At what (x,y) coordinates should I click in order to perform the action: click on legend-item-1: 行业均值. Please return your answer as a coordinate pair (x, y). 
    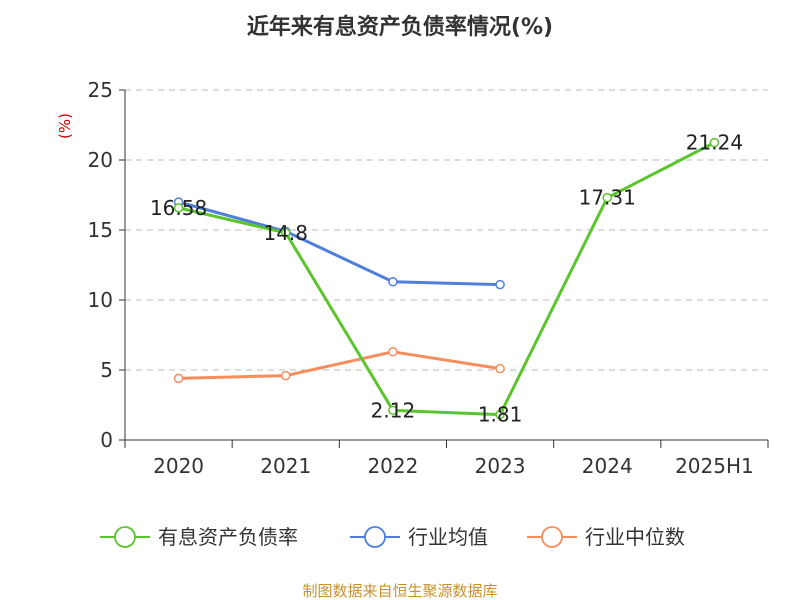
    Looking at the image, I should click on (419, 537).